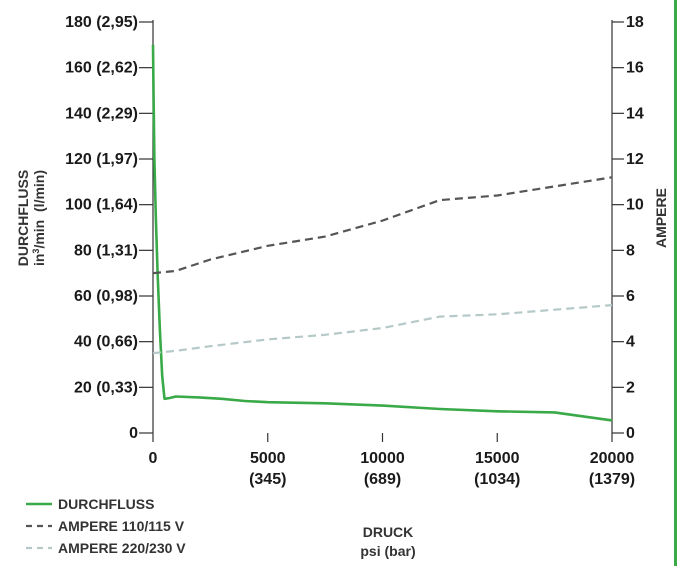 The width and height of the screenshot is (681, 566). What do you see at coordinates (106, 387) in the screenshot?
I see `left-y-tick-label: 20 (0,33)` at bounding box center [106, 387].